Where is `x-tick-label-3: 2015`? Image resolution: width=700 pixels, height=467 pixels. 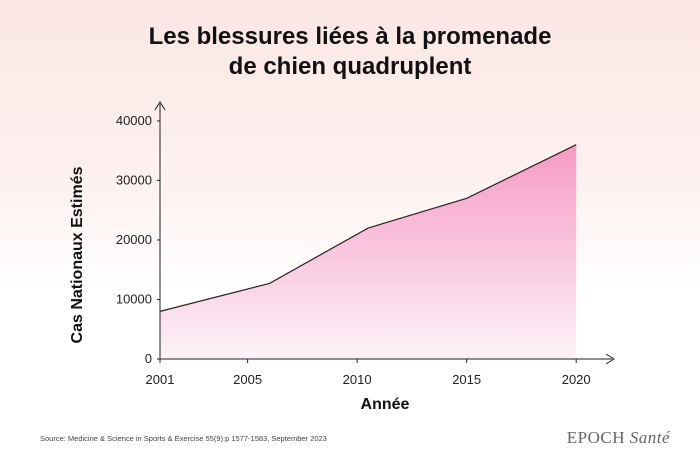
x-tick-label-3: 2015 is located at coordinates (466, 379).